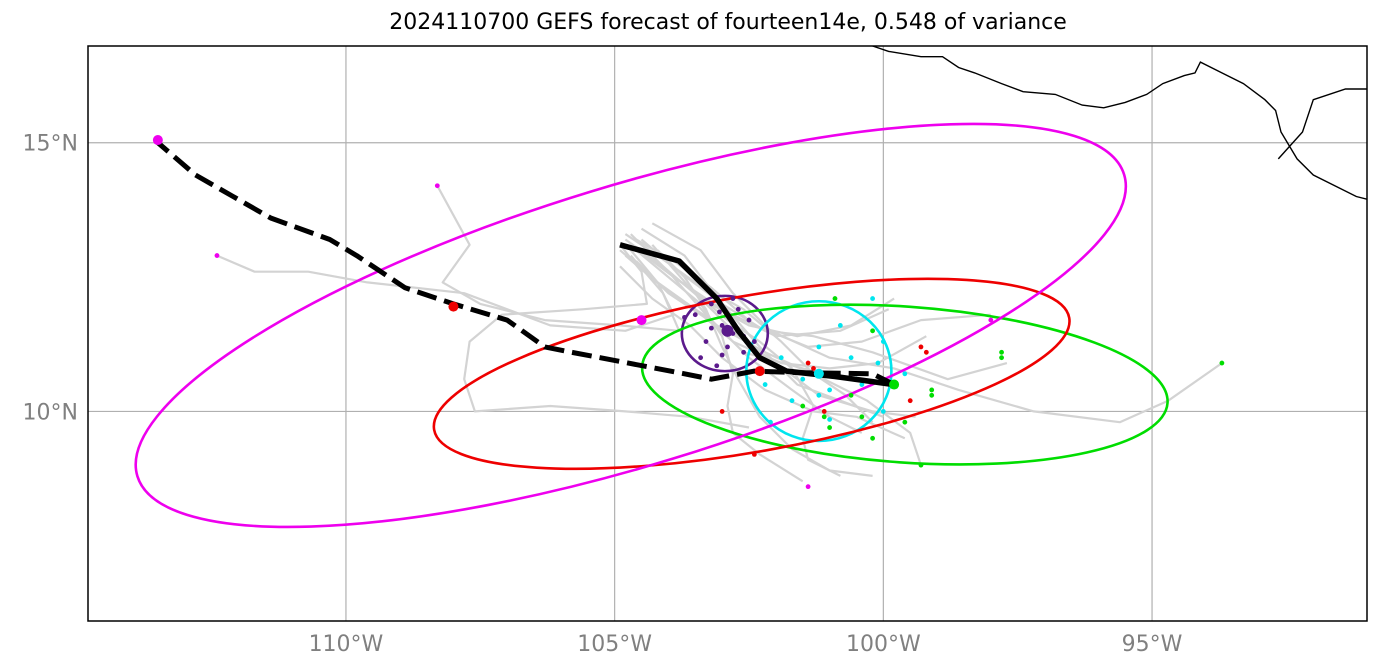 Image resolution: width=1382 pixels, height=670 pixels. I want to click on purple-ellipse, so click(725, 333).